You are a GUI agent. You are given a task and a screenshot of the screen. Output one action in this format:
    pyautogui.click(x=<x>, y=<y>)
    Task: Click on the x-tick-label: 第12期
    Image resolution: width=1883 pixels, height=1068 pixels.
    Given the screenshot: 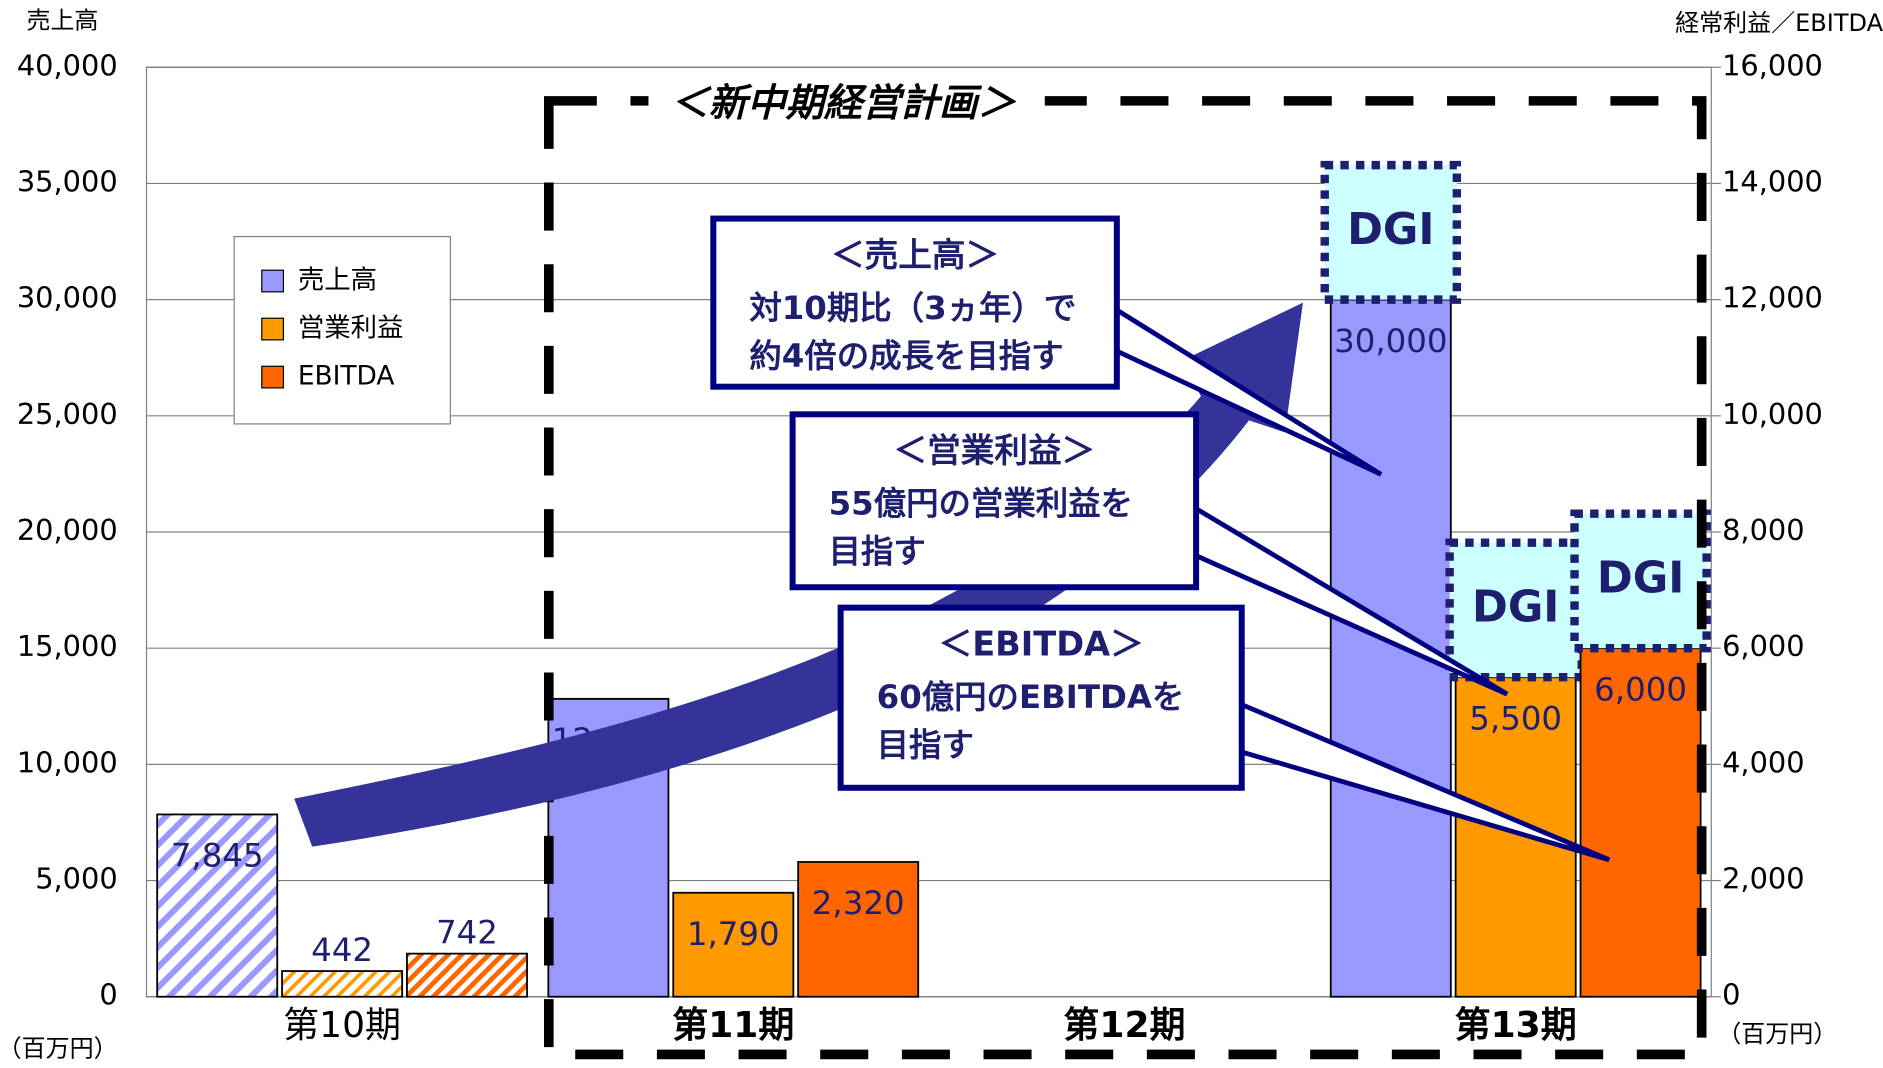 What is the action you would take?
    pyautogui.click(x=1124, y=1025)
    